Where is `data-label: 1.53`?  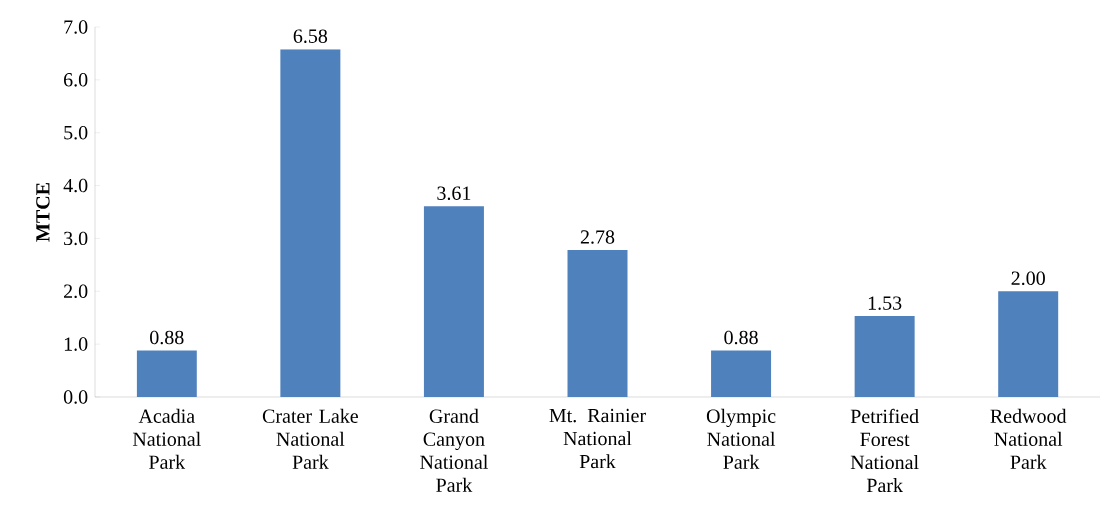 data-label: 1.53 is located at coordinates (885, 303).